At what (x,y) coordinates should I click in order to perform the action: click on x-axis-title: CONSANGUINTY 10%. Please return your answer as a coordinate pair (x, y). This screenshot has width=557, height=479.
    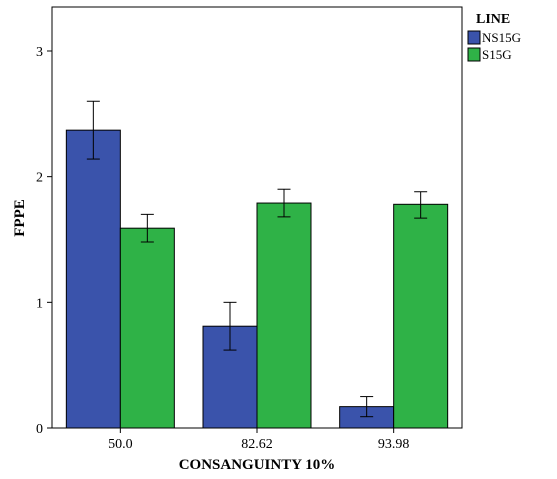
    Looking at the image, I should click on (257, 465).